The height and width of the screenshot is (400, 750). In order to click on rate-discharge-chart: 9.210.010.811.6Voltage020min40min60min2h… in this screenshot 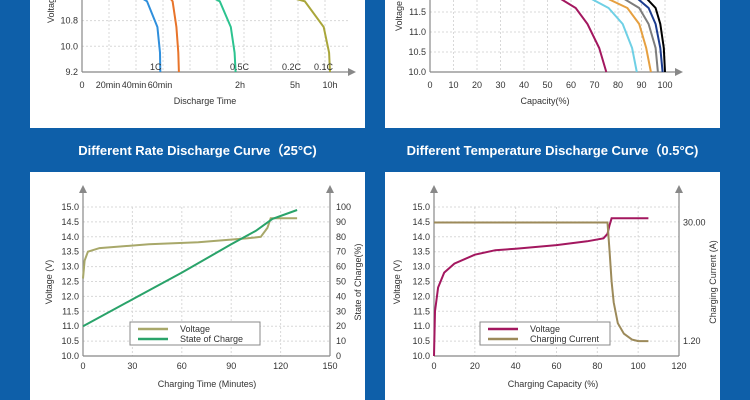, I will do `click(201, 53)`.